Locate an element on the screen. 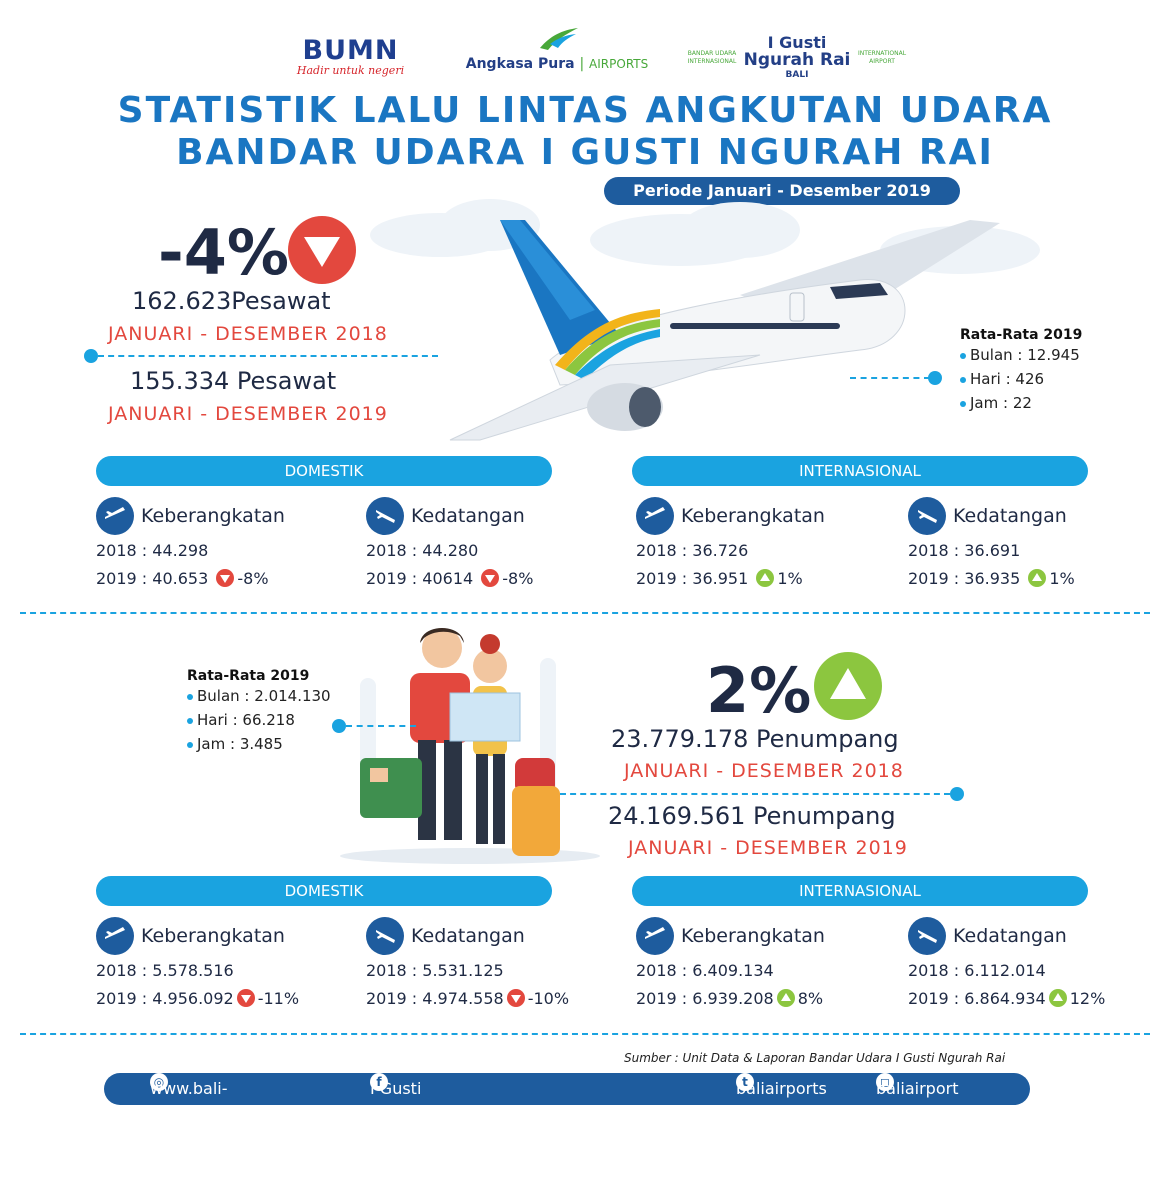 The height and width of the screenshot is (1201, 1170). aircraft-label-2018: JANUARI - DESEMBER 2018 is located at coordinates (248, 334).